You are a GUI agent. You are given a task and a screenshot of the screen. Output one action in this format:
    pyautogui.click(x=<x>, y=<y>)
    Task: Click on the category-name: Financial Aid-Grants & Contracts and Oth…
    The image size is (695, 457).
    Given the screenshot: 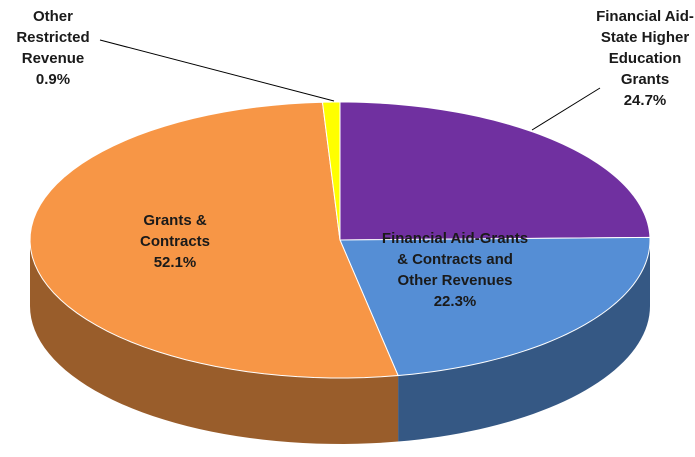 What is the action you would take?
    pyautogui.click(x=455, y=259)
    